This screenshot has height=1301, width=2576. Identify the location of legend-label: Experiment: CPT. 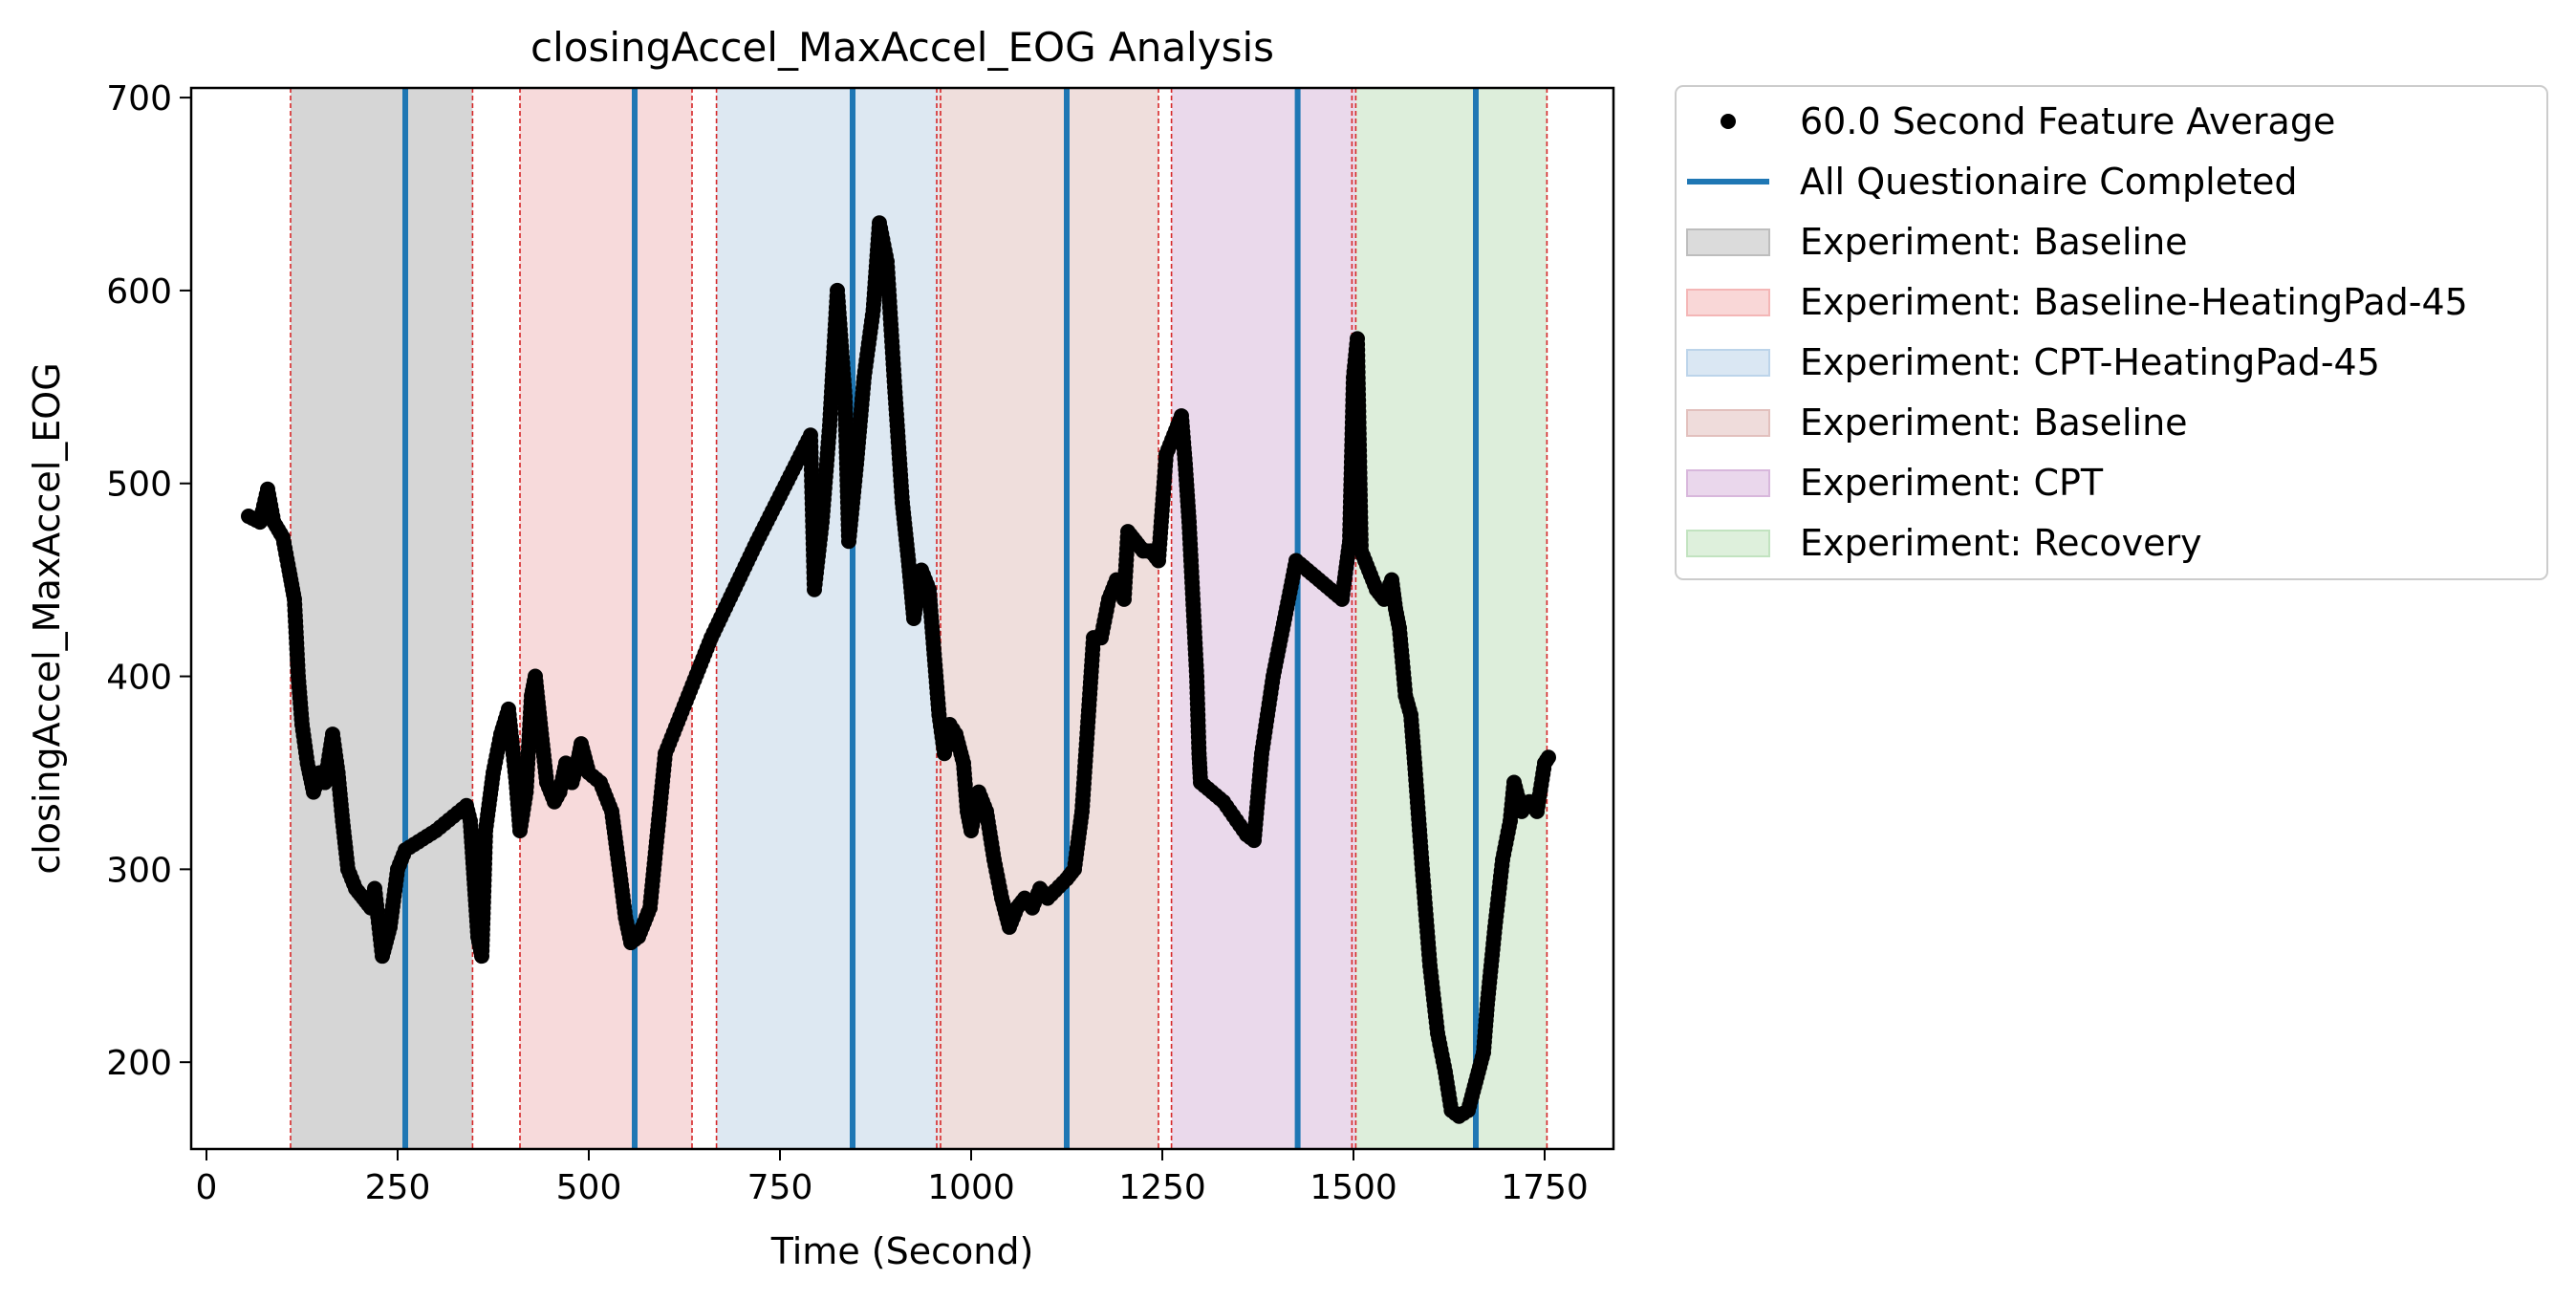
(1952, 483).